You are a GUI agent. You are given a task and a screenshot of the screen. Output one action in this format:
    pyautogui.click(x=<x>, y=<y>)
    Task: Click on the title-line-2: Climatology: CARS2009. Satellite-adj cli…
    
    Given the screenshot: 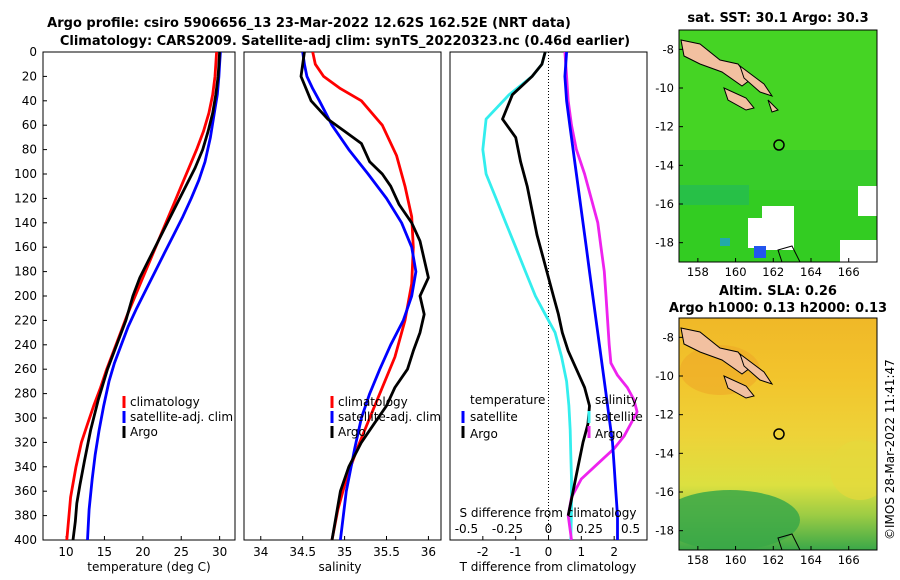 What is the action you would take?
    pyautogui.click(x=345, y=41)
    